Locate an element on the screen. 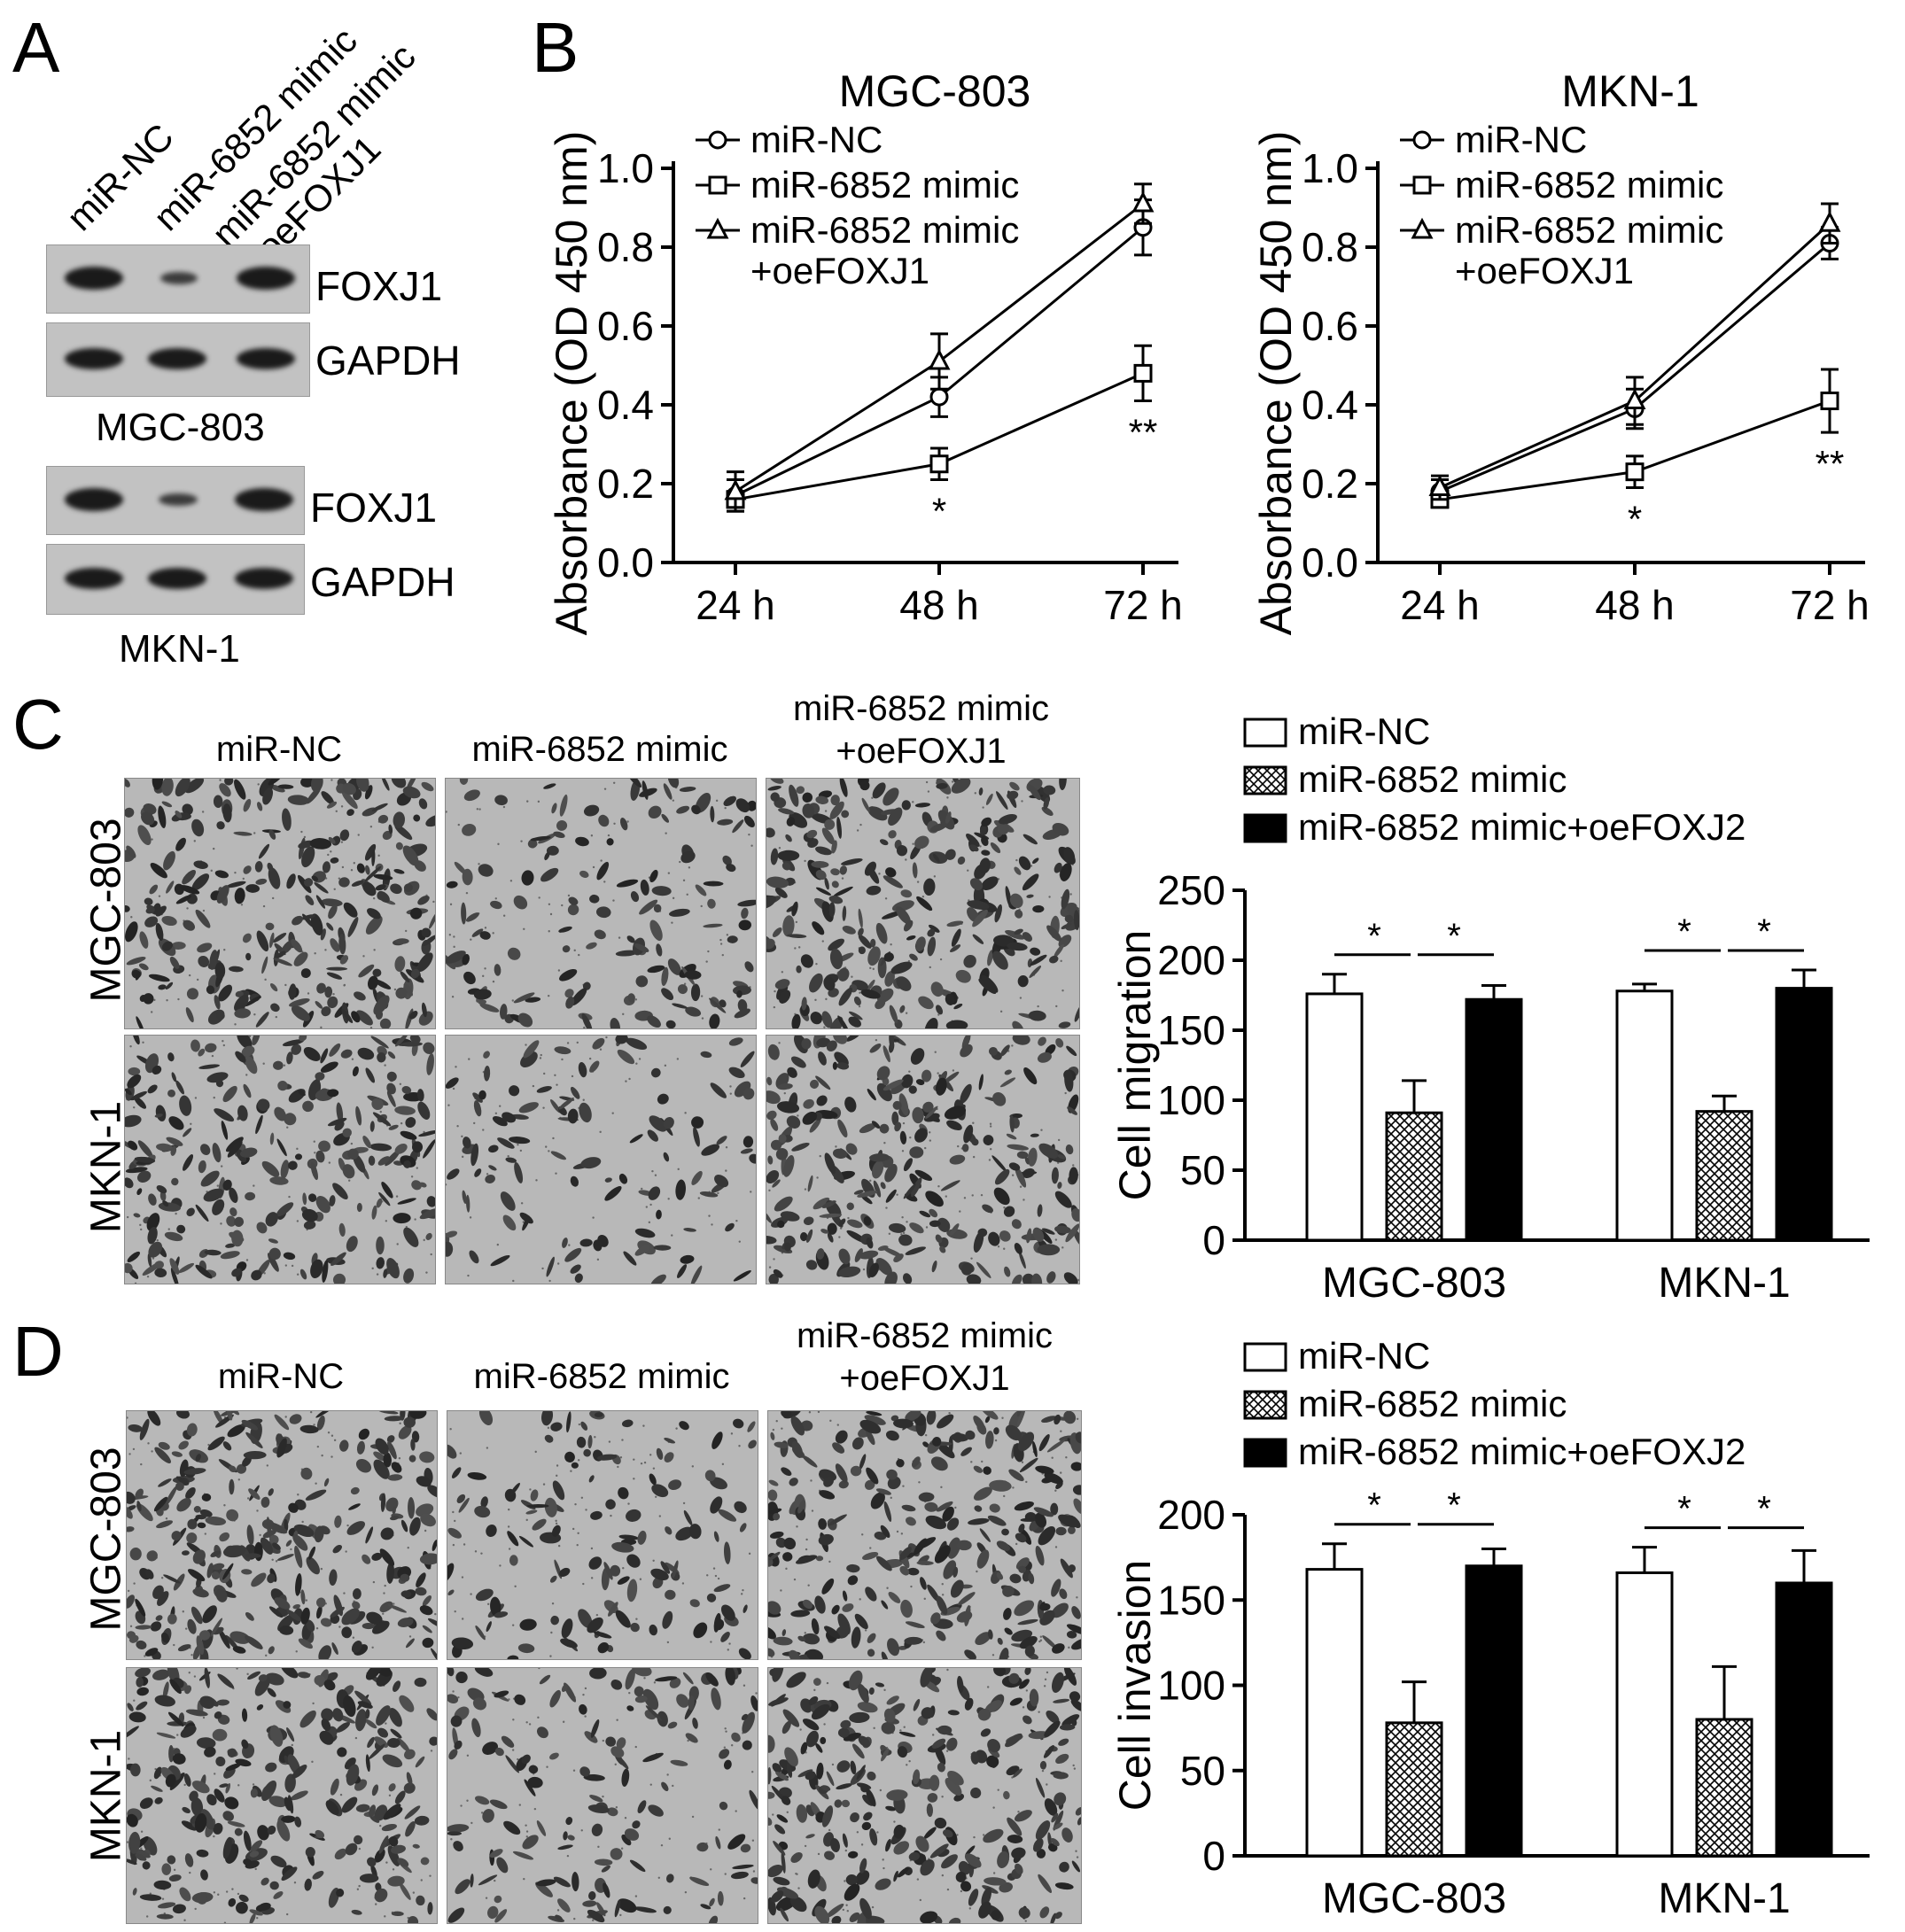  blot-mkn1-foxj1 is located at coordinates (175, 500).